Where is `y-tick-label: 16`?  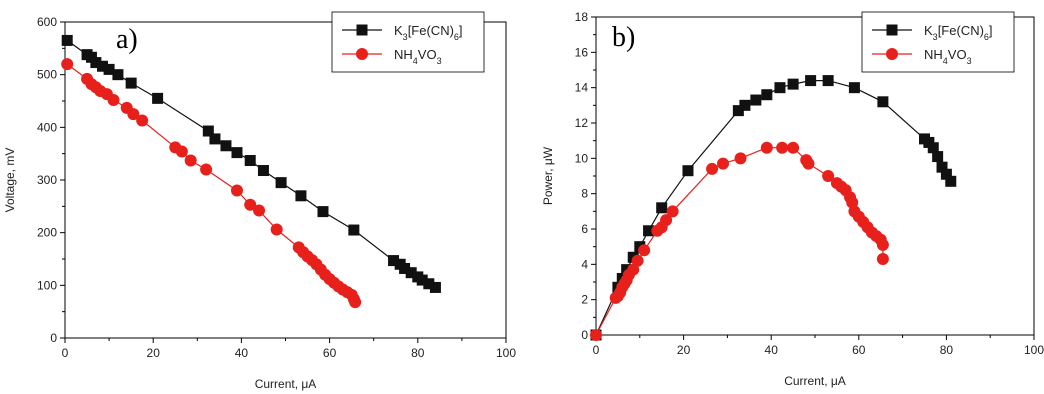
y-tick-label: 16 is located at coordinates (582, 52).